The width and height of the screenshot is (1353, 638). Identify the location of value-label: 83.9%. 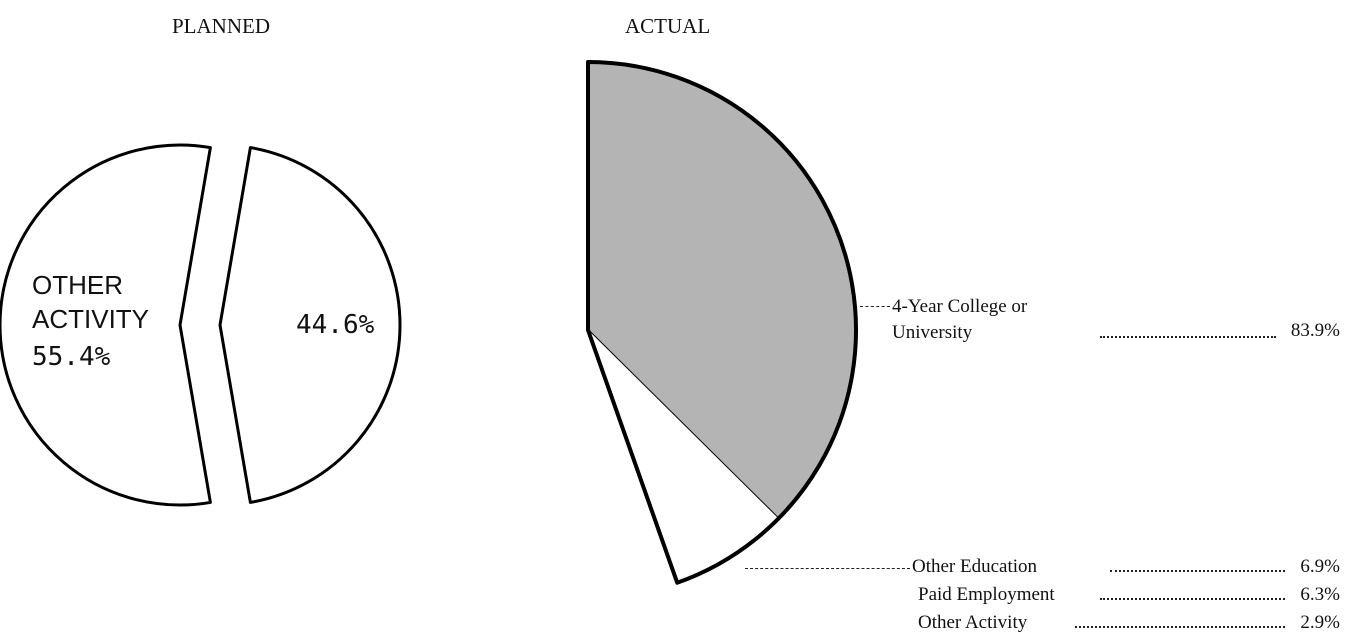
(1315, 330).